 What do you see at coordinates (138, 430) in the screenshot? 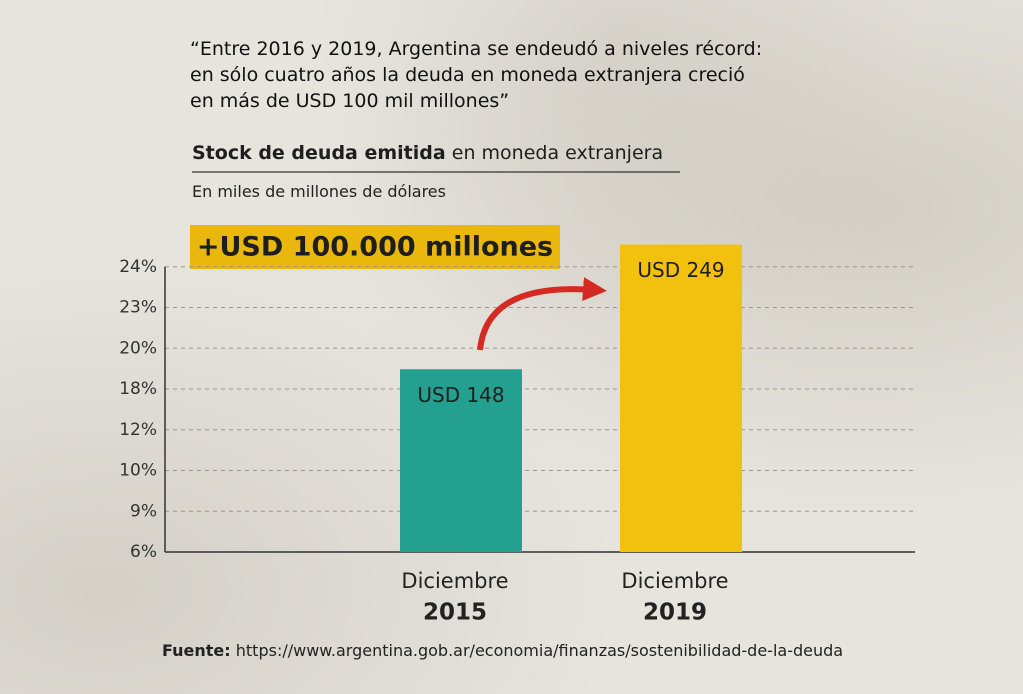
I see `y-tick-label: 12%` at bounding box center [138, 430].